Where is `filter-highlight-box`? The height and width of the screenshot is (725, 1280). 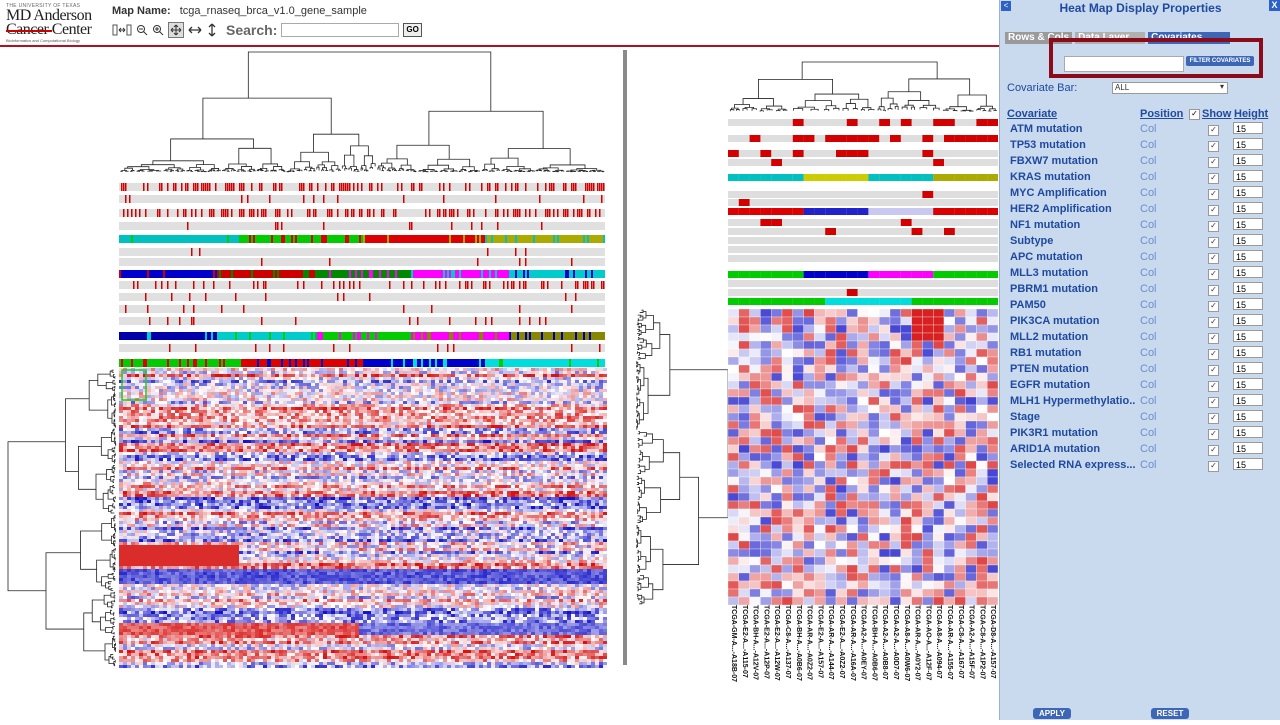
filter-highlight-box is located at coordinates (1156, 58).